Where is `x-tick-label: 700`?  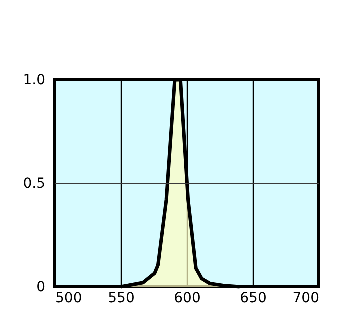 x-tick-label: 700 is located at coordinates (306, 298).